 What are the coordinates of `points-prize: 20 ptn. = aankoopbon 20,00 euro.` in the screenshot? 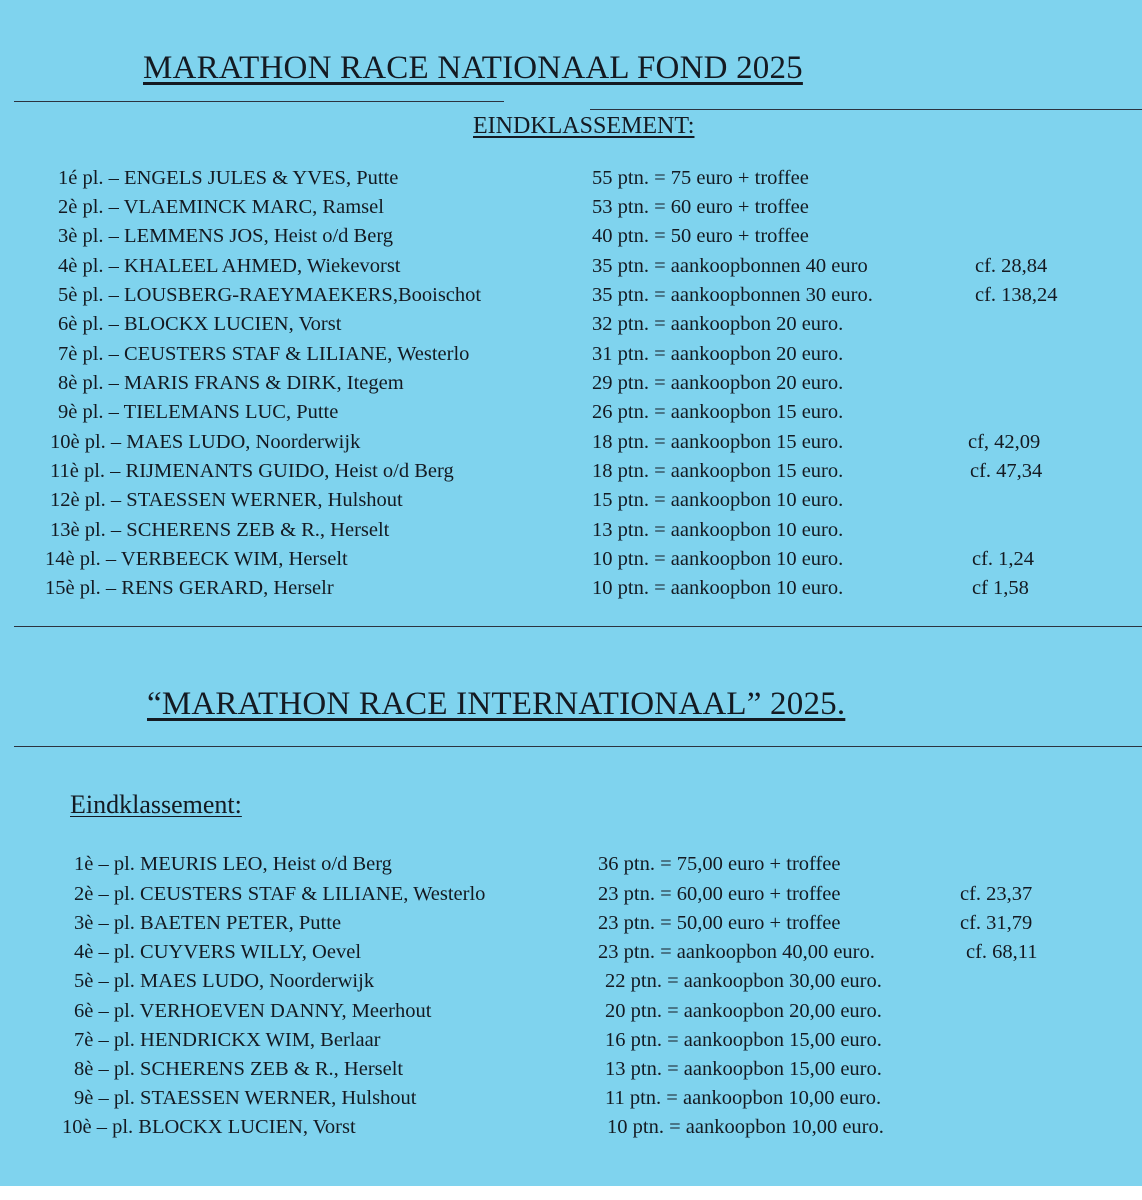 It's located at (743, 1011).